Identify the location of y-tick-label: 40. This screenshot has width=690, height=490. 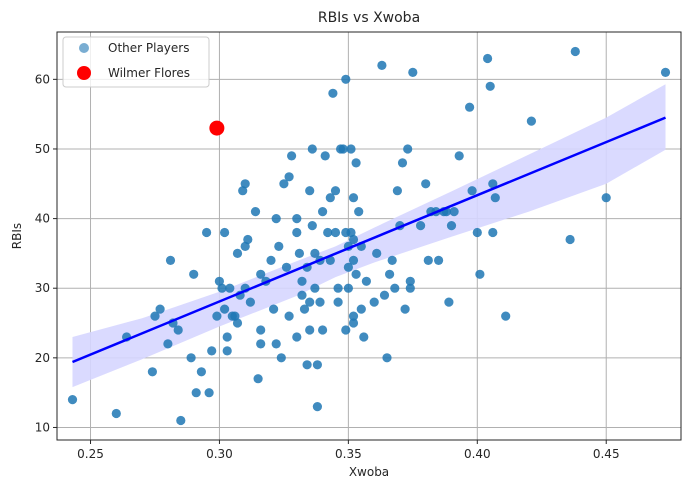
(42, 219).